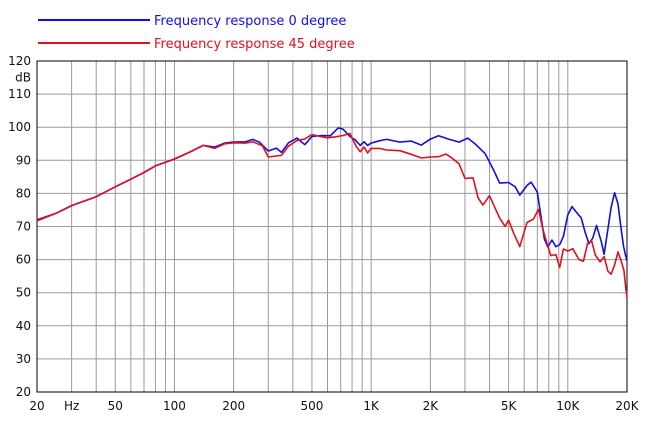 The height and width of the screenshot is (425, 650). Describe the element at coordinates (23, 260) in the screenshot. I see `y-tick-label: 60` at that location.